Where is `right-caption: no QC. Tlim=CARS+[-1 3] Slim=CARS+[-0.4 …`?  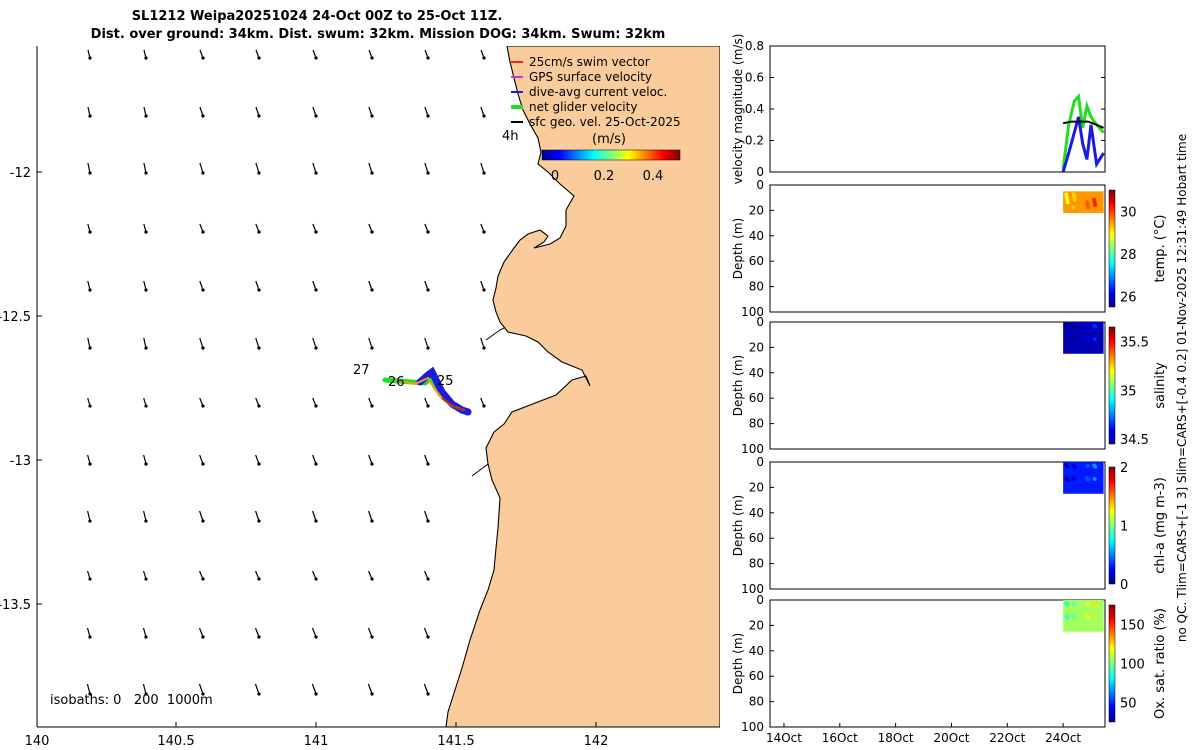 right-caption: no QC. Tlim=CARS+[-1 3] Slim=CARS+[-0.4 … is located at coordinates (1182, 388).